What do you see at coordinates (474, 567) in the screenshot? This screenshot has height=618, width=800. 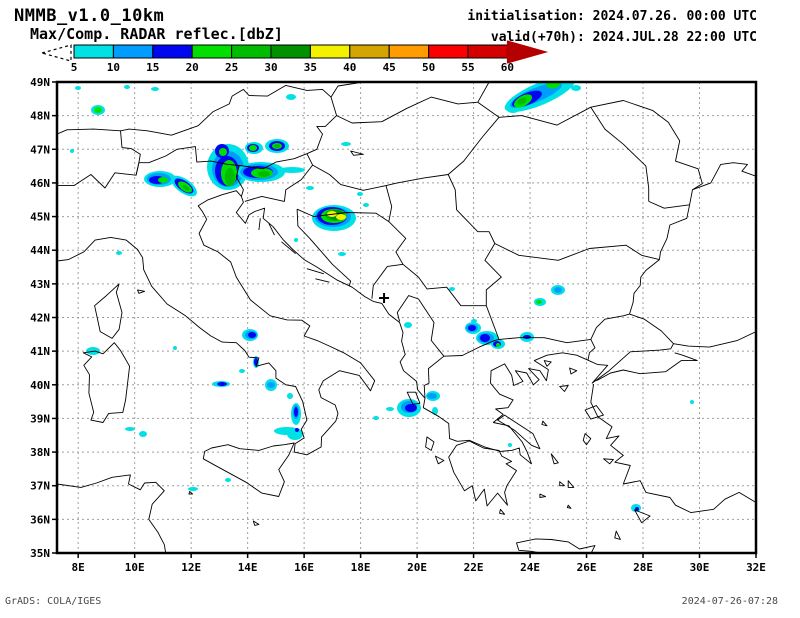 I see `x-tick-label: 22E` at bounding box center [474, 567].